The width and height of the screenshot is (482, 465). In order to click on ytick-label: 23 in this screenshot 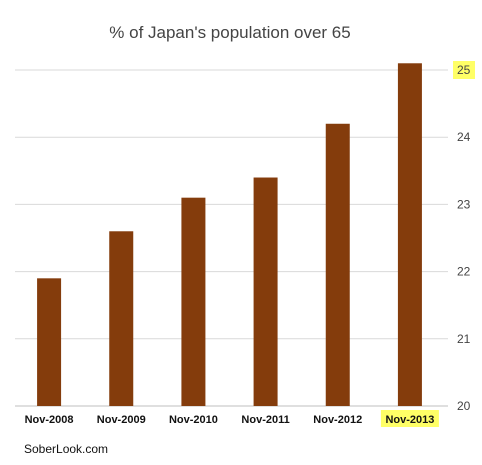, I will do `click(464, 204)`.